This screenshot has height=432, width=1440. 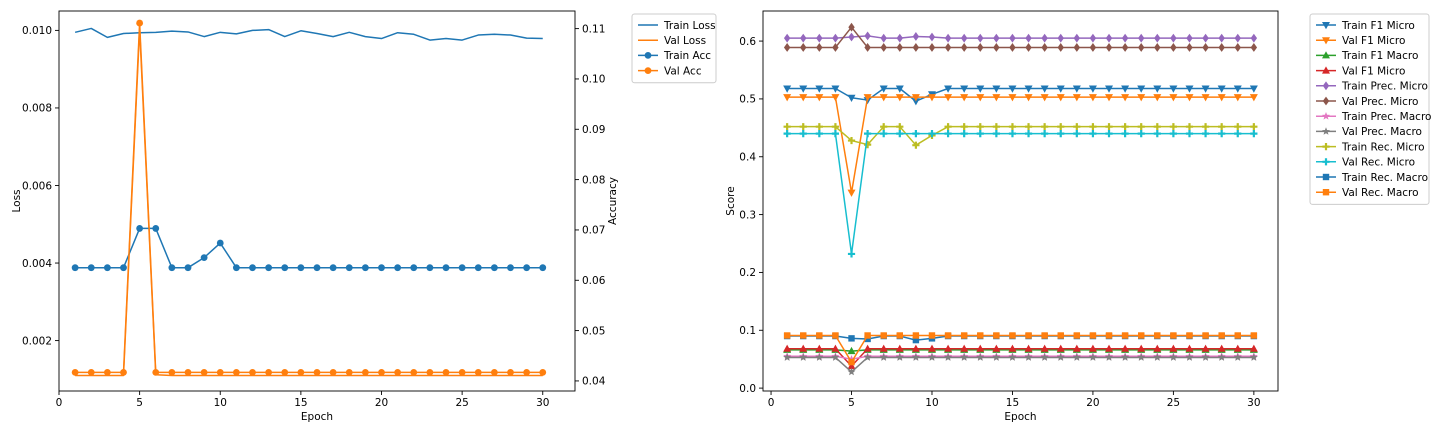 What do you see at coordinates (302, 400) in the screenshot?
I see `x-axis: 0 5 10 15 20 25 30` at bounding box center [302, 400].